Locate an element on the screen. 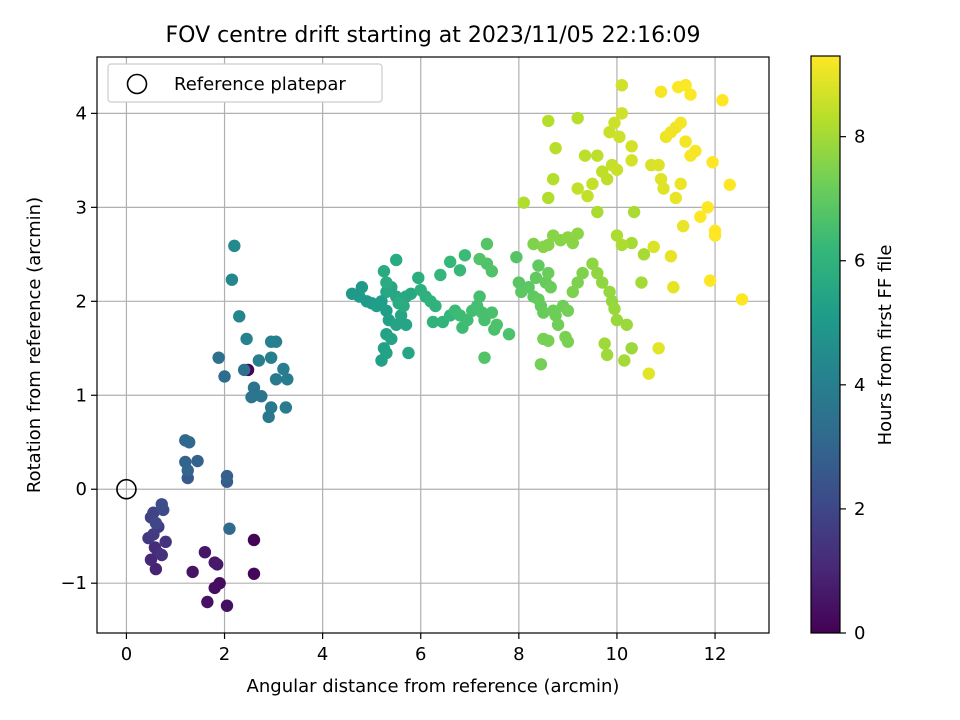  y-tick-label: 2 is located at coordinates (81, 301).